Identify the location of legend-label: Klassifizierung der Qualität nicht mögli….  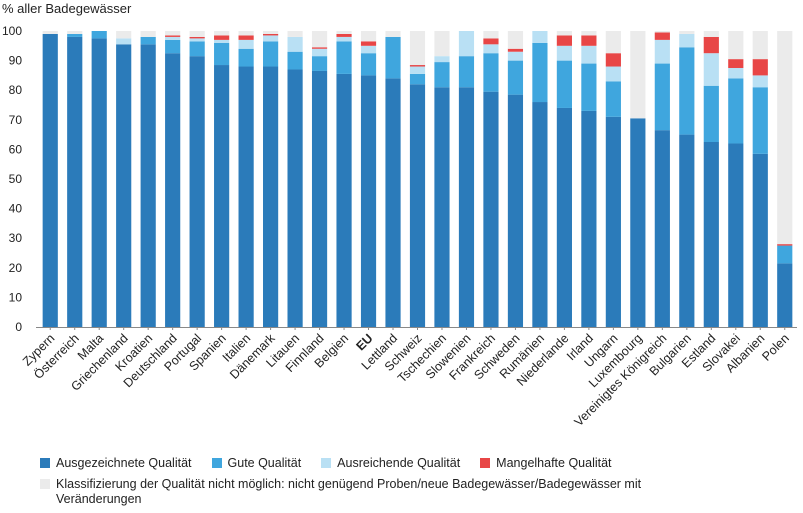
(349, 491).